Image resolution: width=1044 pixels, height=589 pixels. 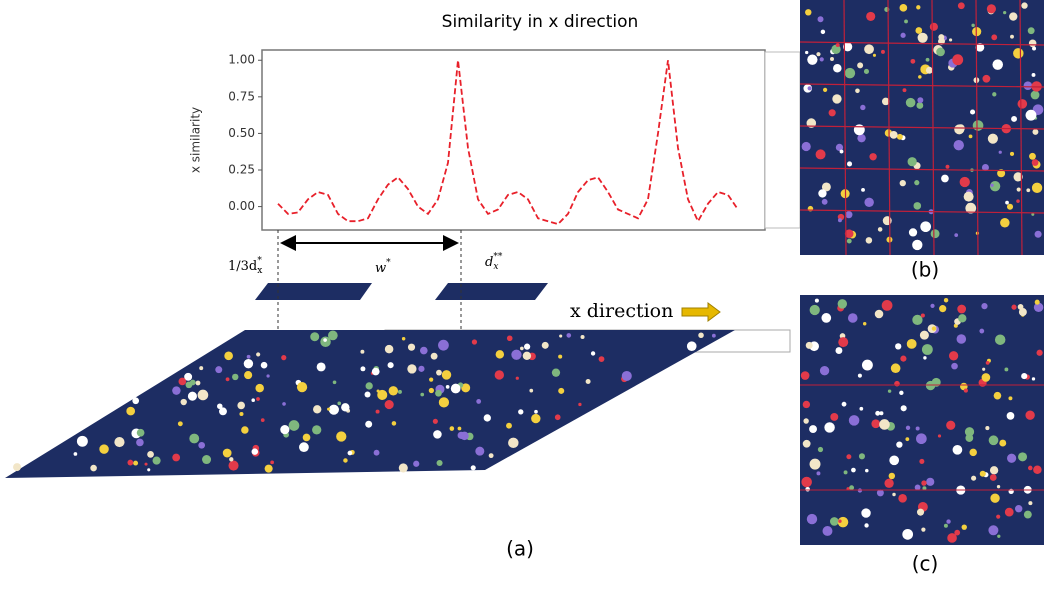 I want to click on left-sup: *, so click(x=259, y=261).